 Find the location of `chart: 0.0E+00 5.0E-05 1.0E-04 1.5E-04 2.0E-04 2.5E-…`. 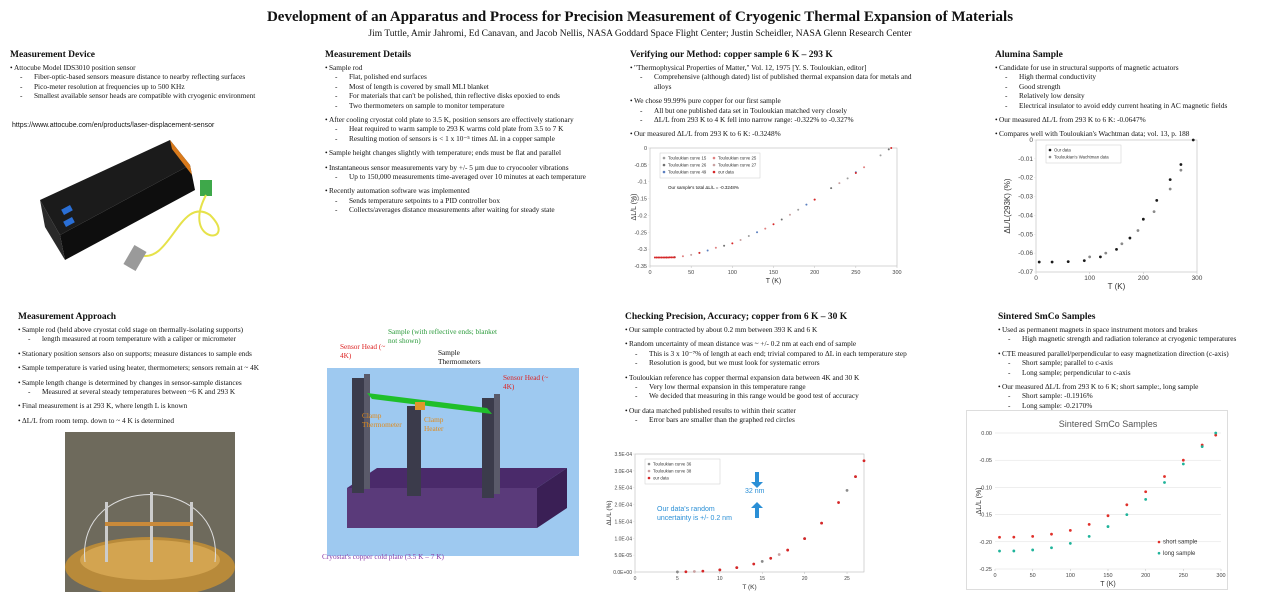

chart: 0.0E+00 5.0E-05 1.0E-04 1.5E-04 2.0E-04 2.5E-… is located at coordinates (737, 521).